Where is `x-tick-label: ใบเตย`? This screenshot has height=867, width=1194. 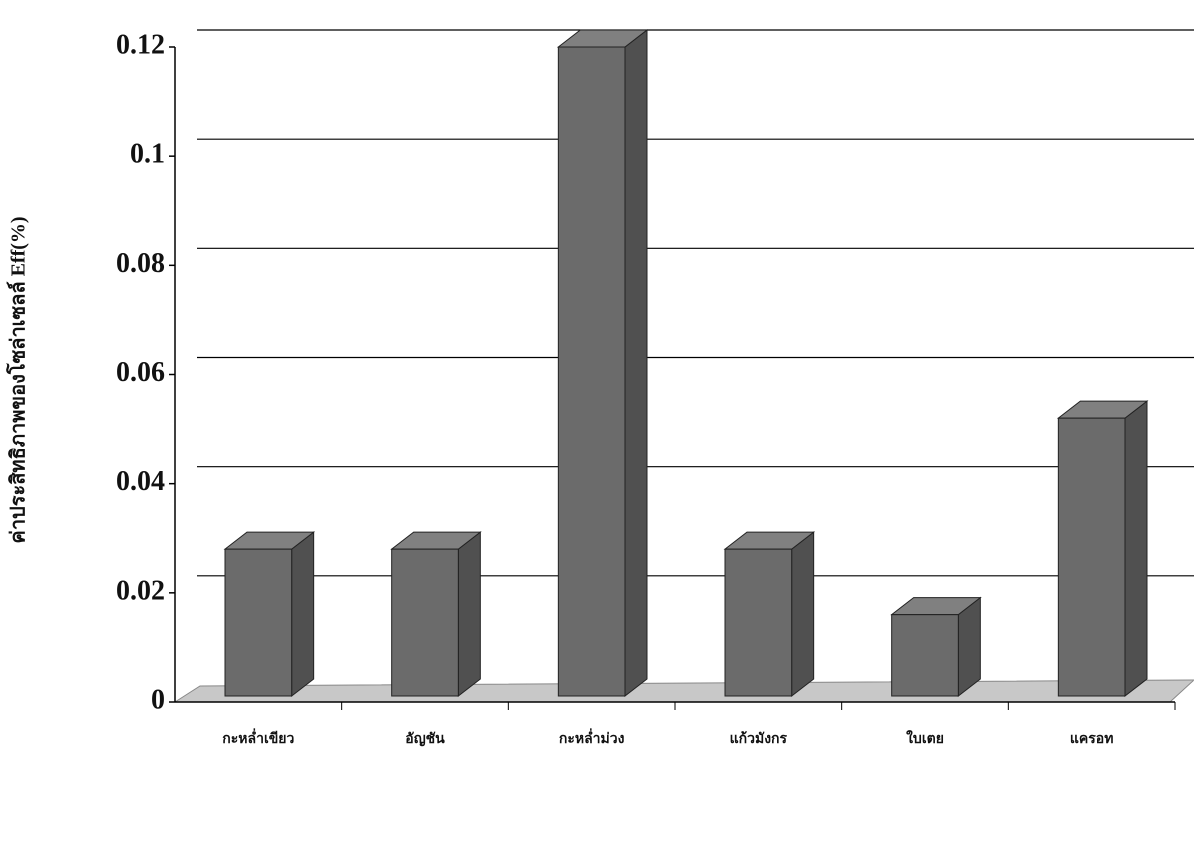 x-tick-label: ใบเตย is located at coordinates (925, 738).